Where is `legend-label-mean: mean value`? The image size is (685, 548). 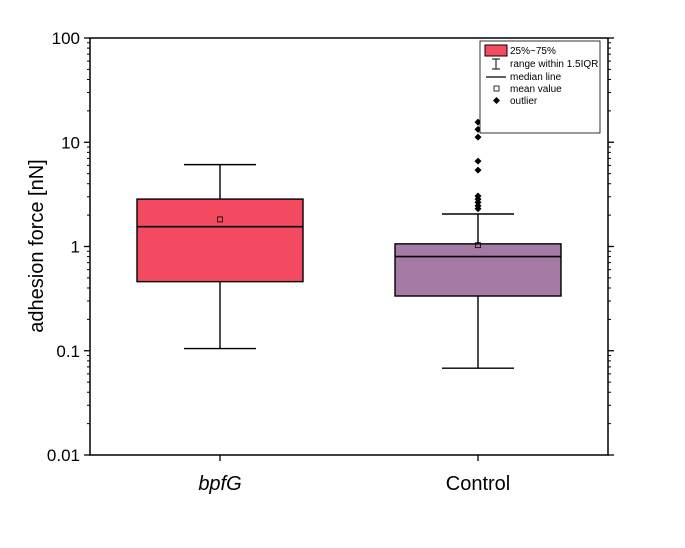 legend-label-mean: mean value is located at coordinates (536, 89).